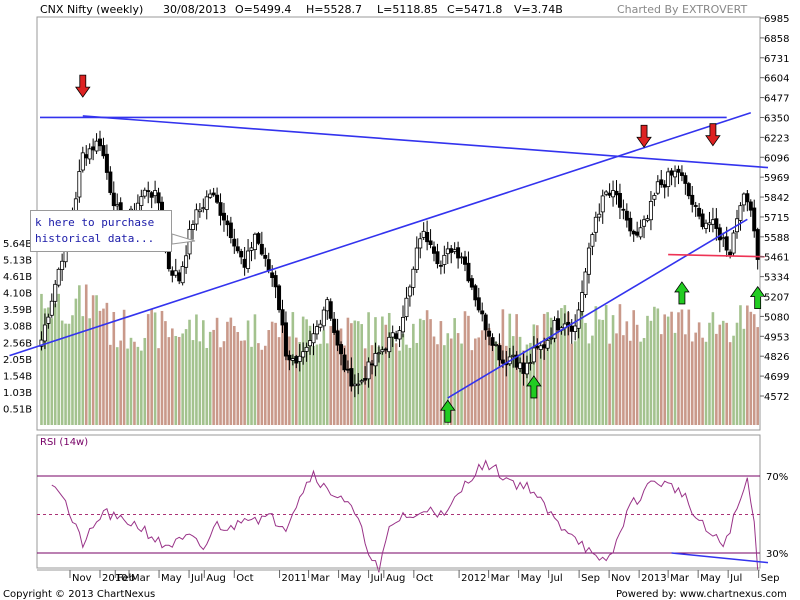 This screenshot has height=600, width=800. Describe the element at coordinates (17, 393) in the screenshot. I see `volume-tick-label: 1.03B` at that location.